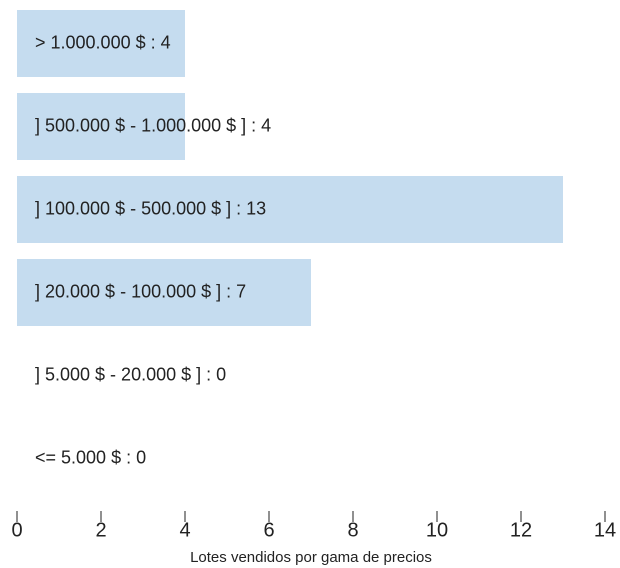 The image size is (620, 568). I want to click on x-tick-label: 10, so click(437, 530).